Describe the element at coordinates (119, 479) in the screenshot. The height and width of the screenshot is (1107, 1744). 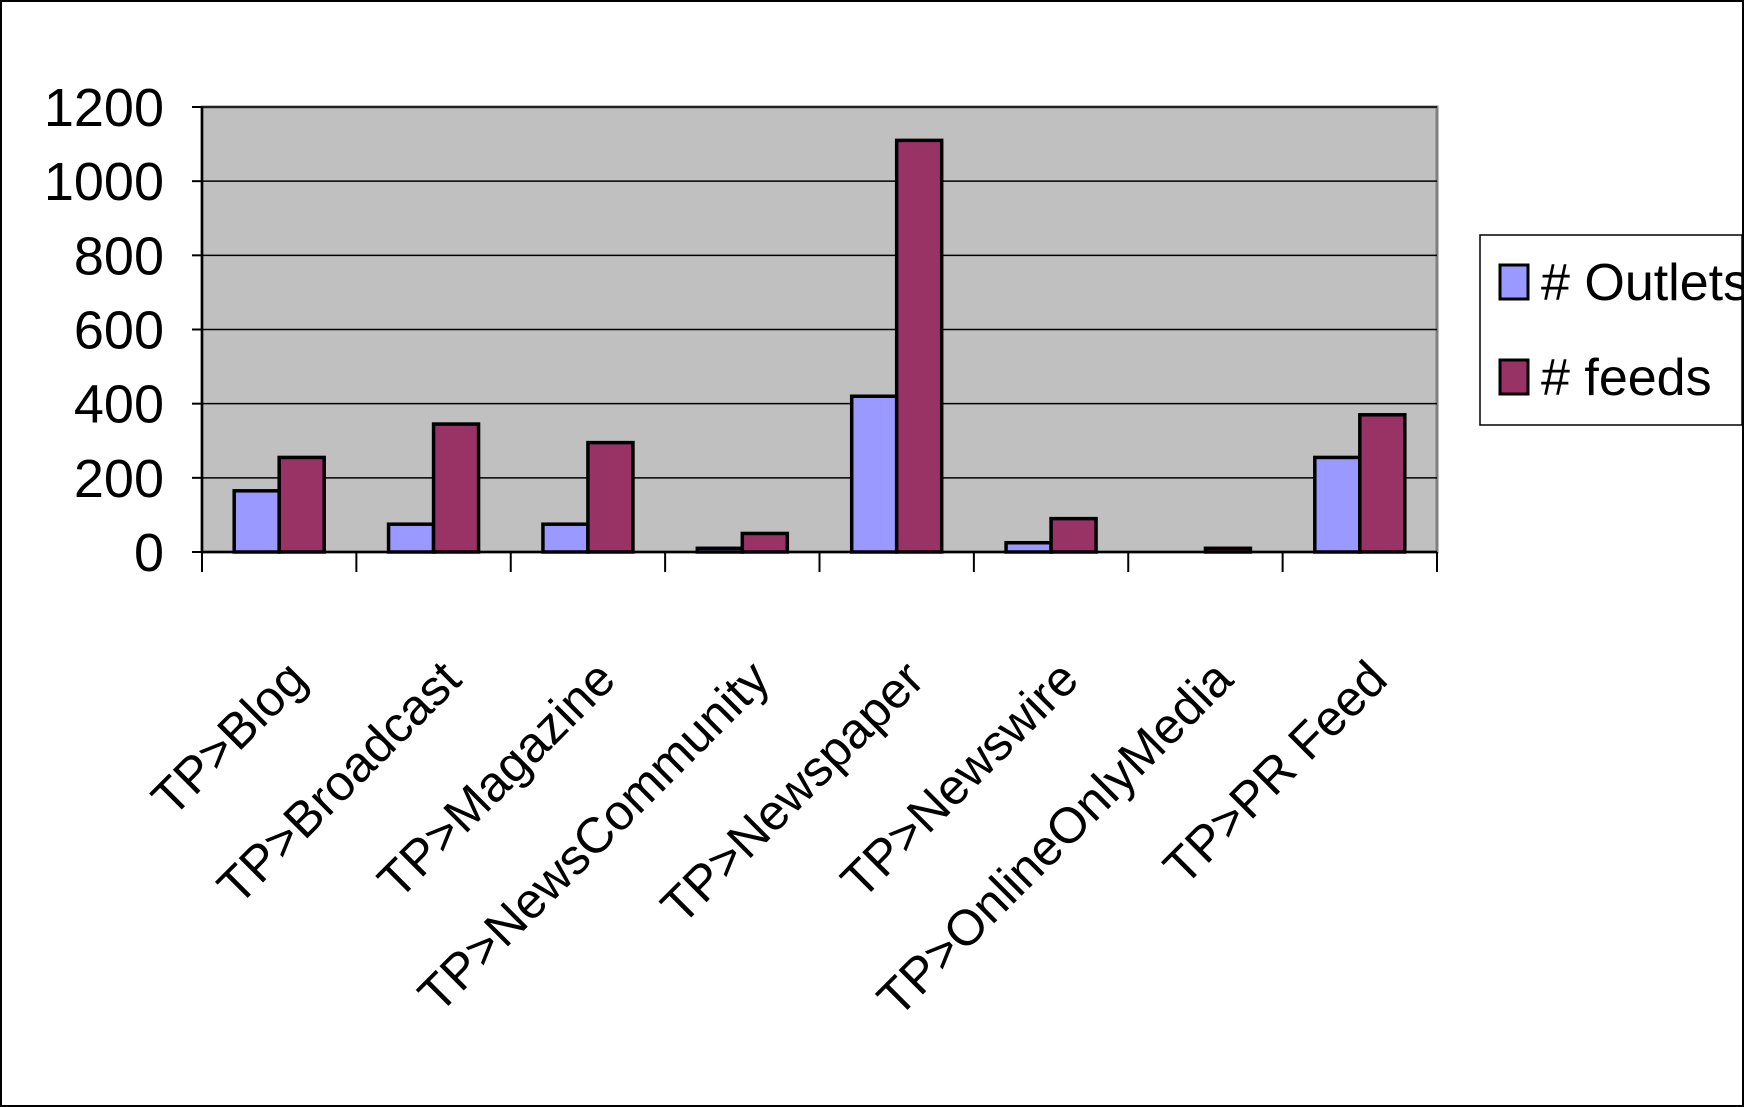
I see `y-tick-label: 200` at that location.